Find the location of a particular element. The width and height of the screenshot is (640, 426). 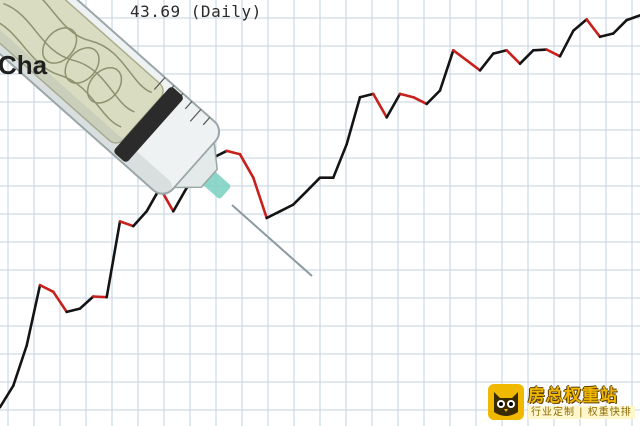

owl-icon is located at coordinates (506, 402).